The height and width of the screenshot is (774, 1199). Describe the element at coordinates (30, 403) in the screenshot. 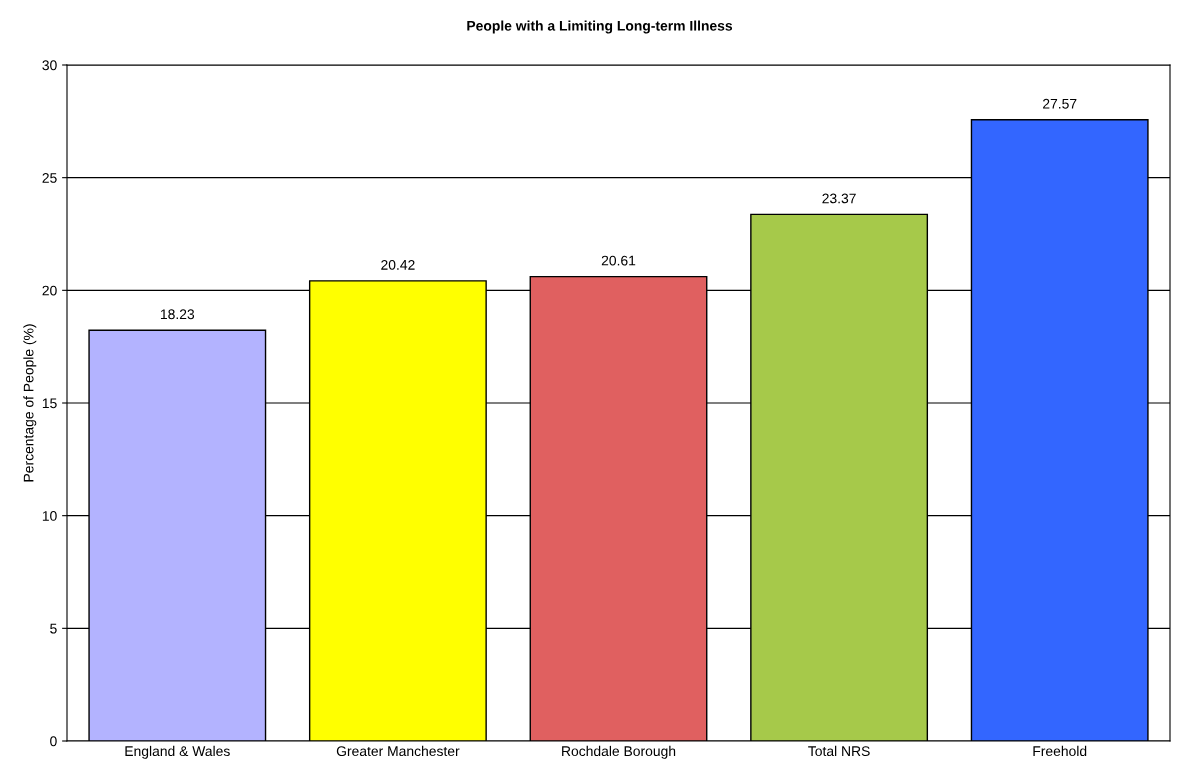

I see `y-axis-title: Percentage of People (%)` at that location.